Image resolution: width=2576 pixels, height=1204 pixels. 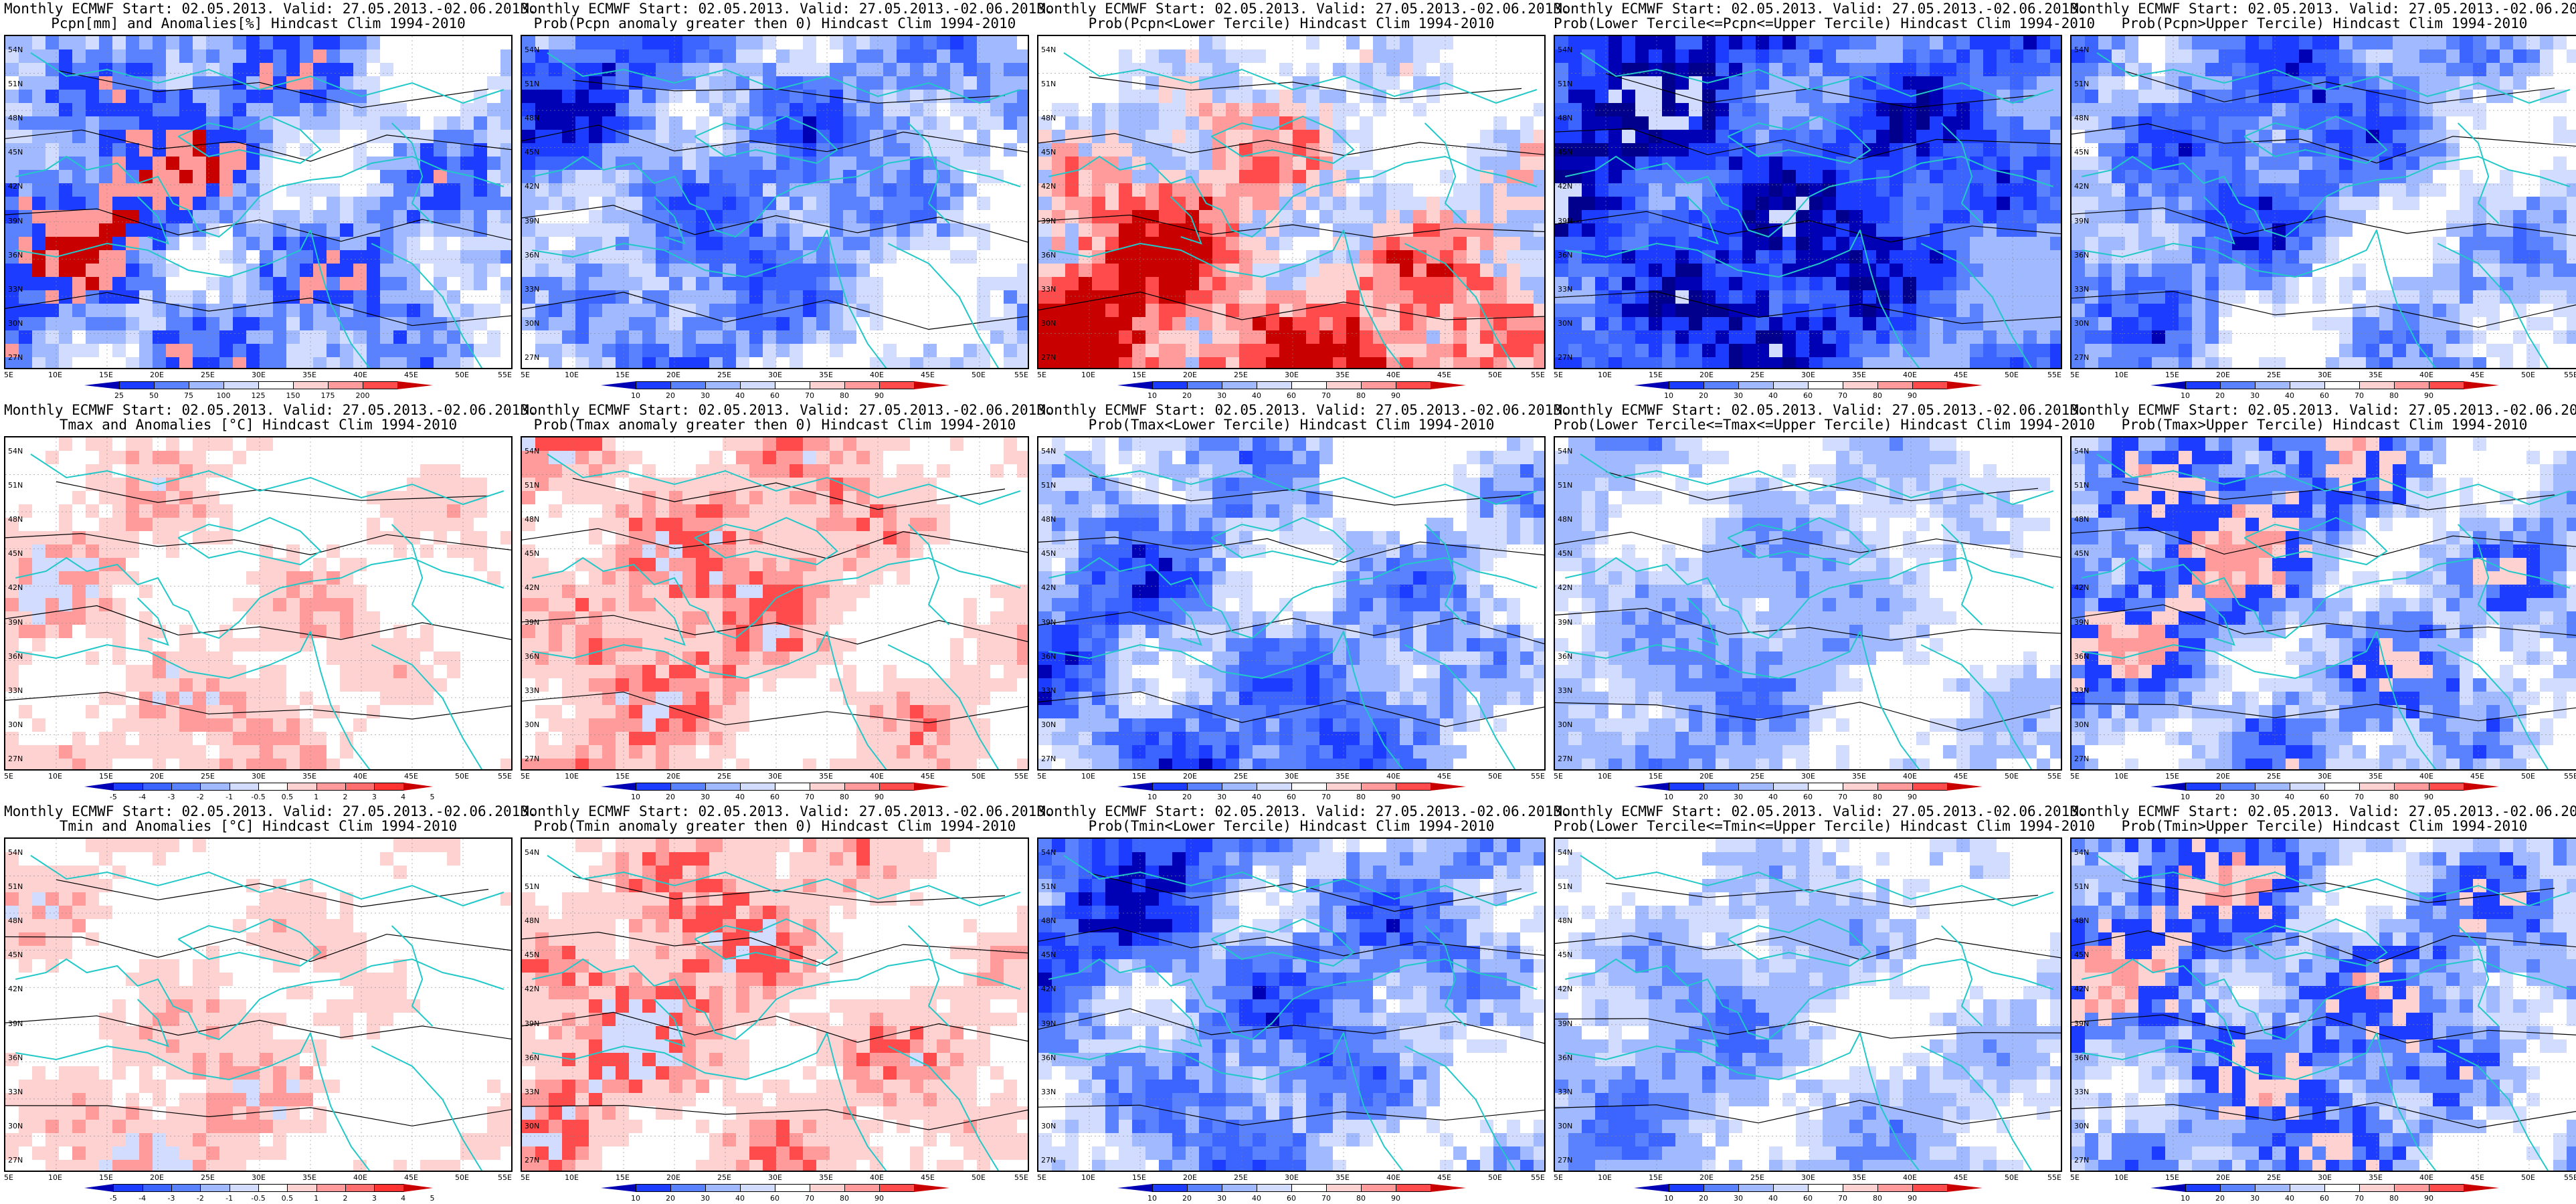 I want to click on longitude-label: 20E, so click(x=673, y=1177).